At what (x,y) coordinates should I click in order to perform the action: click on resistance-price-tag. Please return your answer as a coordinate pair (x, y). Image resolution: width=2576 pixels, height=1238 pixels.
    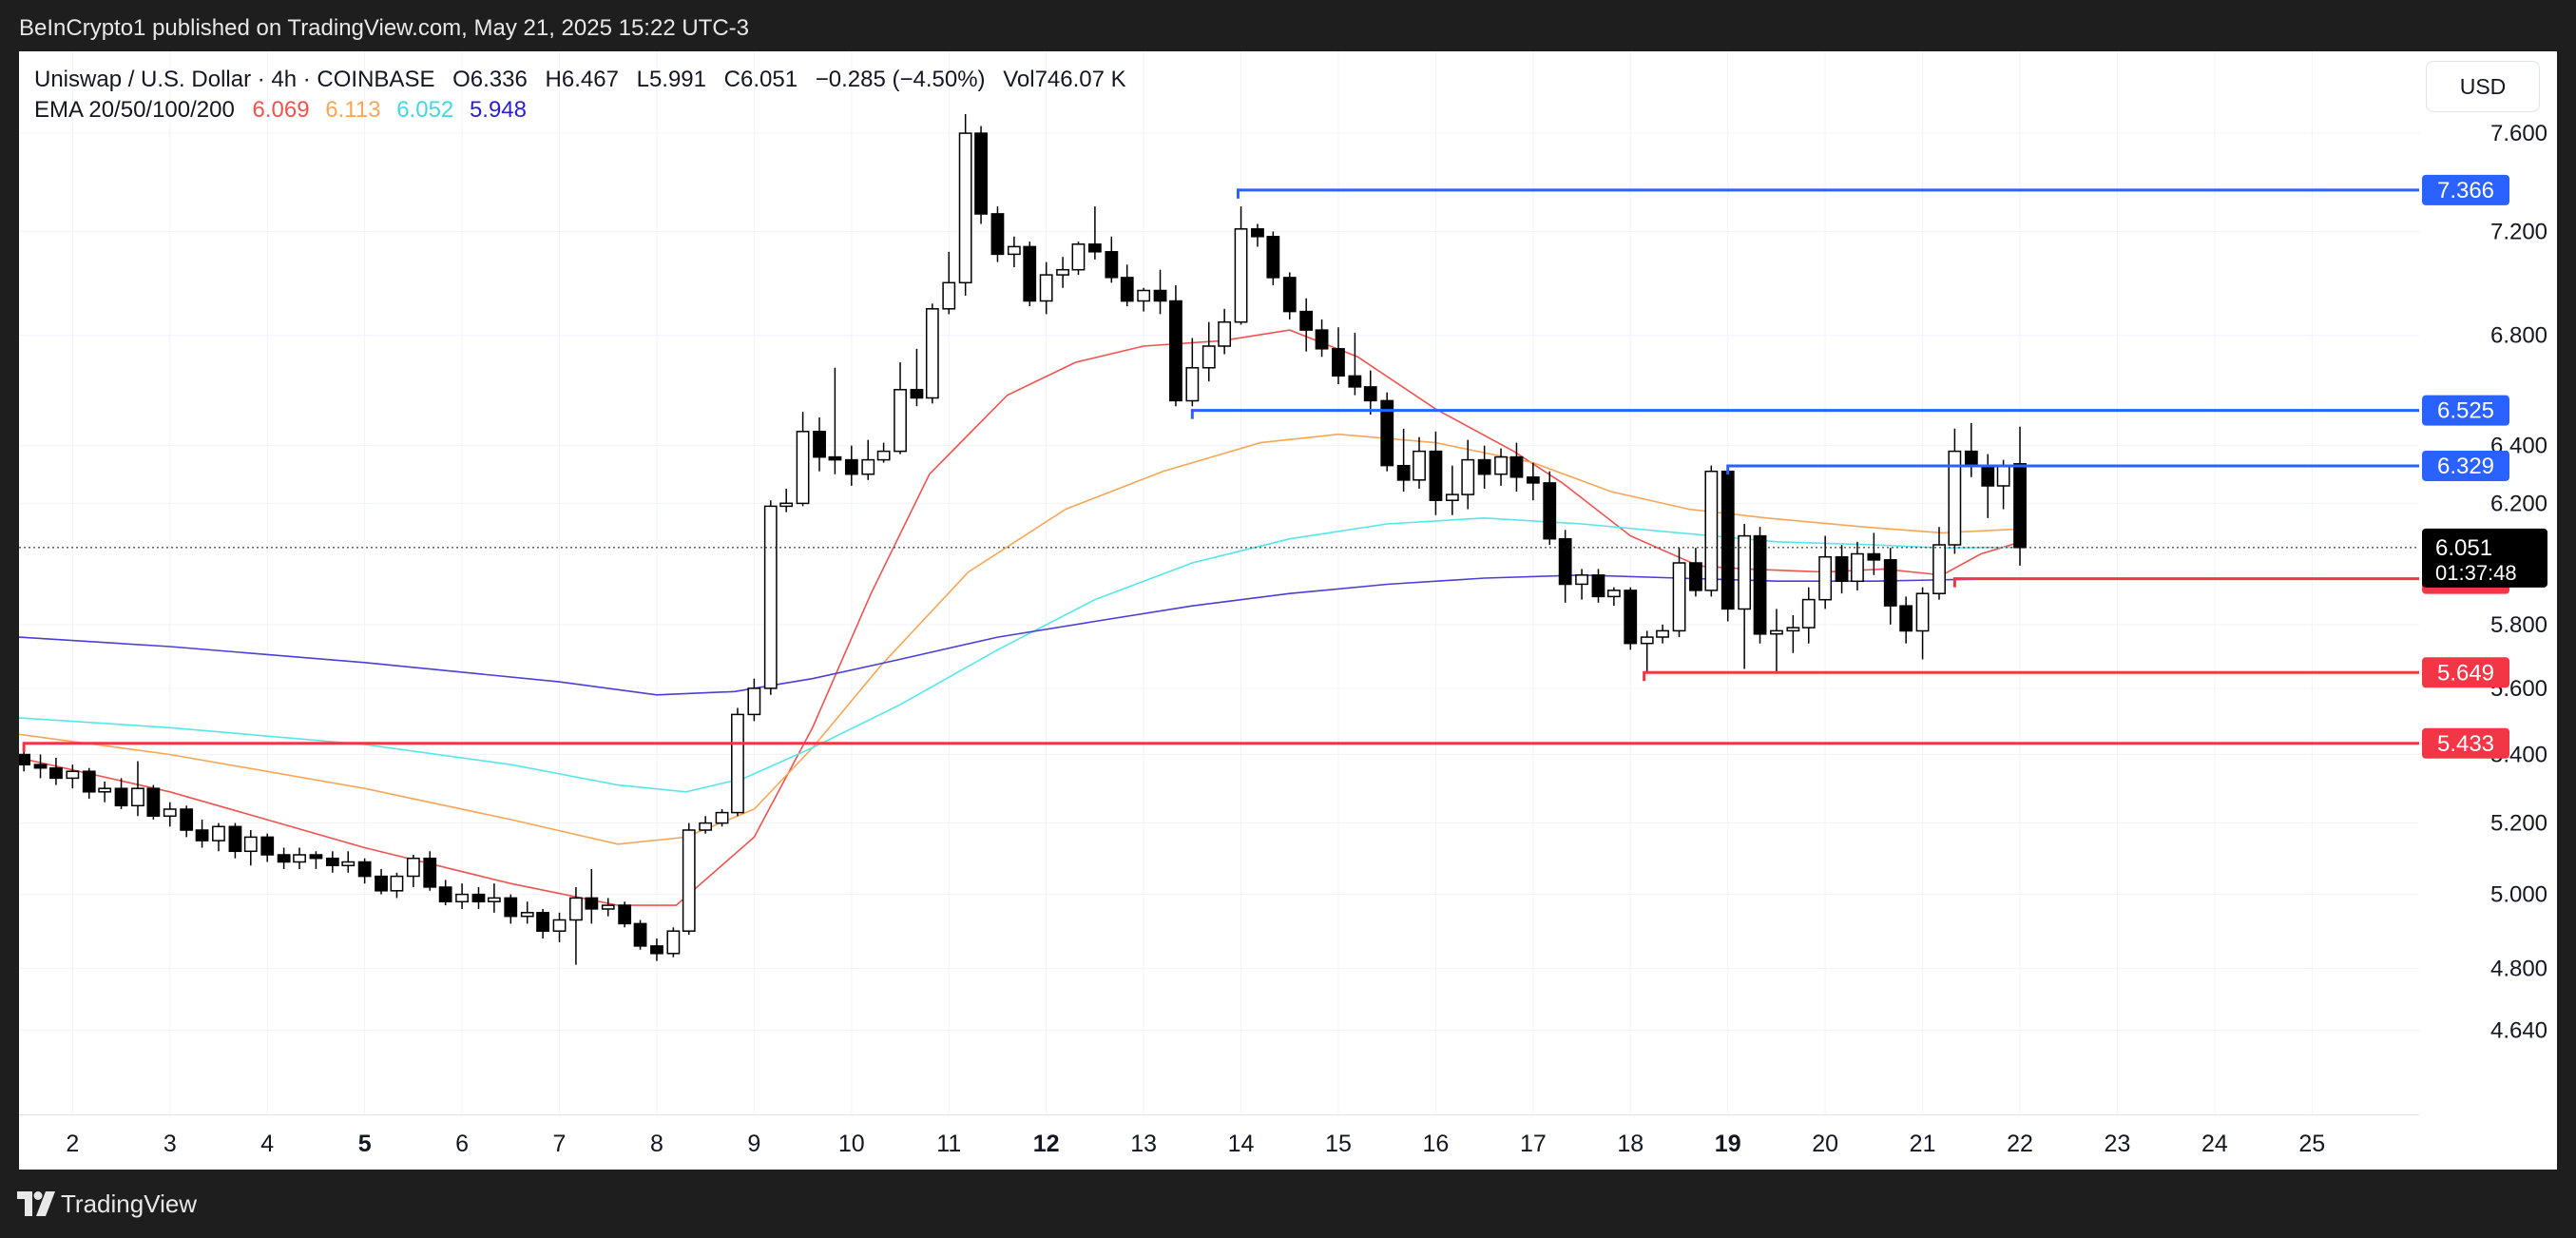
    Looking at the image, I should click on (2465, 466).